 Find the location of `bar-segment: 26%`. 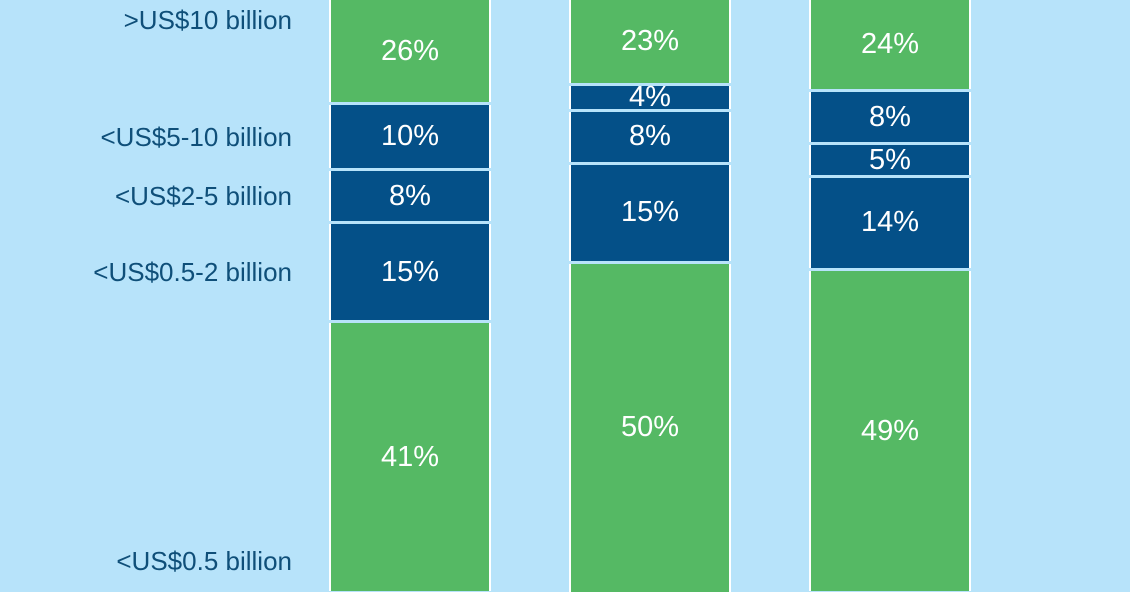

bar-segment: 26% is located at coordinates (410, 51).